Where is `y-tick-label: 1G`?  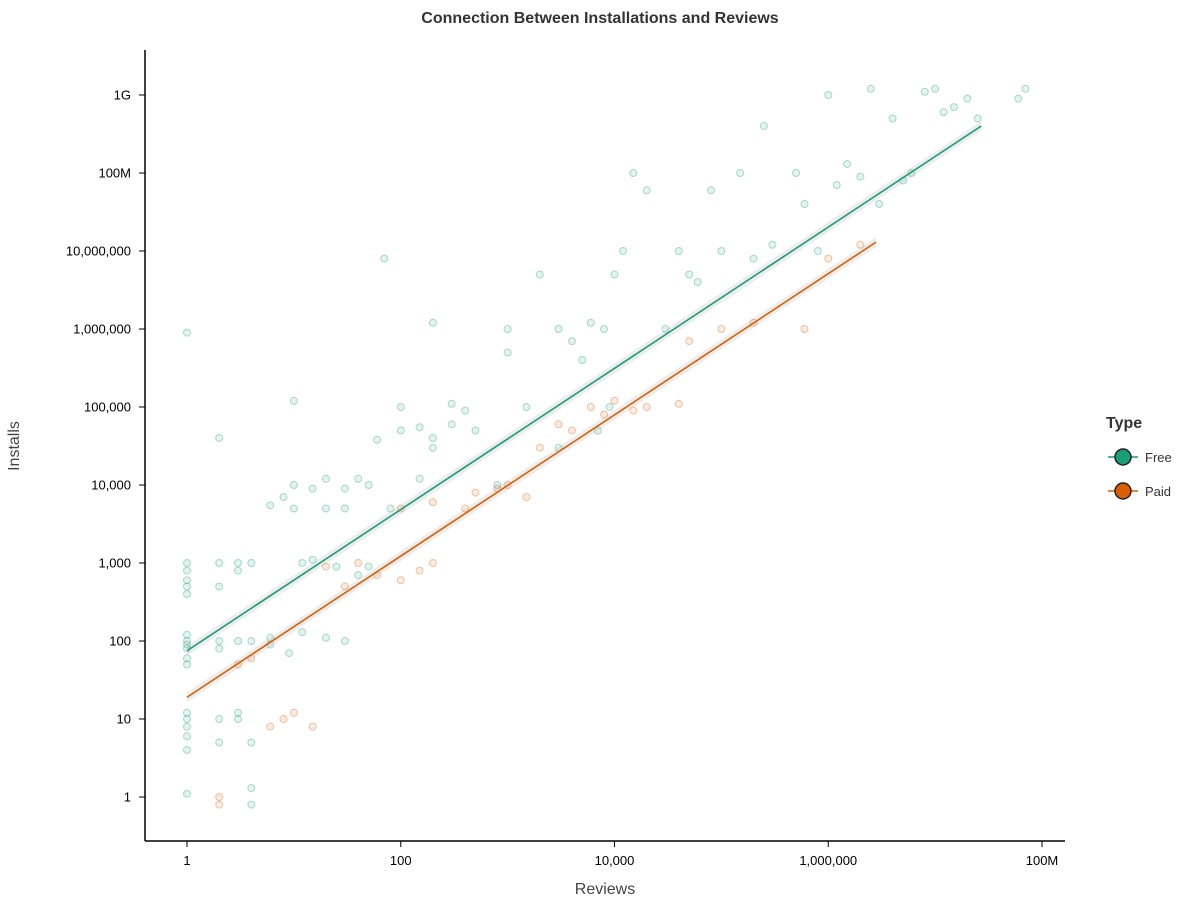 y-tick-label: 1G is located at coordinates (122, 95).